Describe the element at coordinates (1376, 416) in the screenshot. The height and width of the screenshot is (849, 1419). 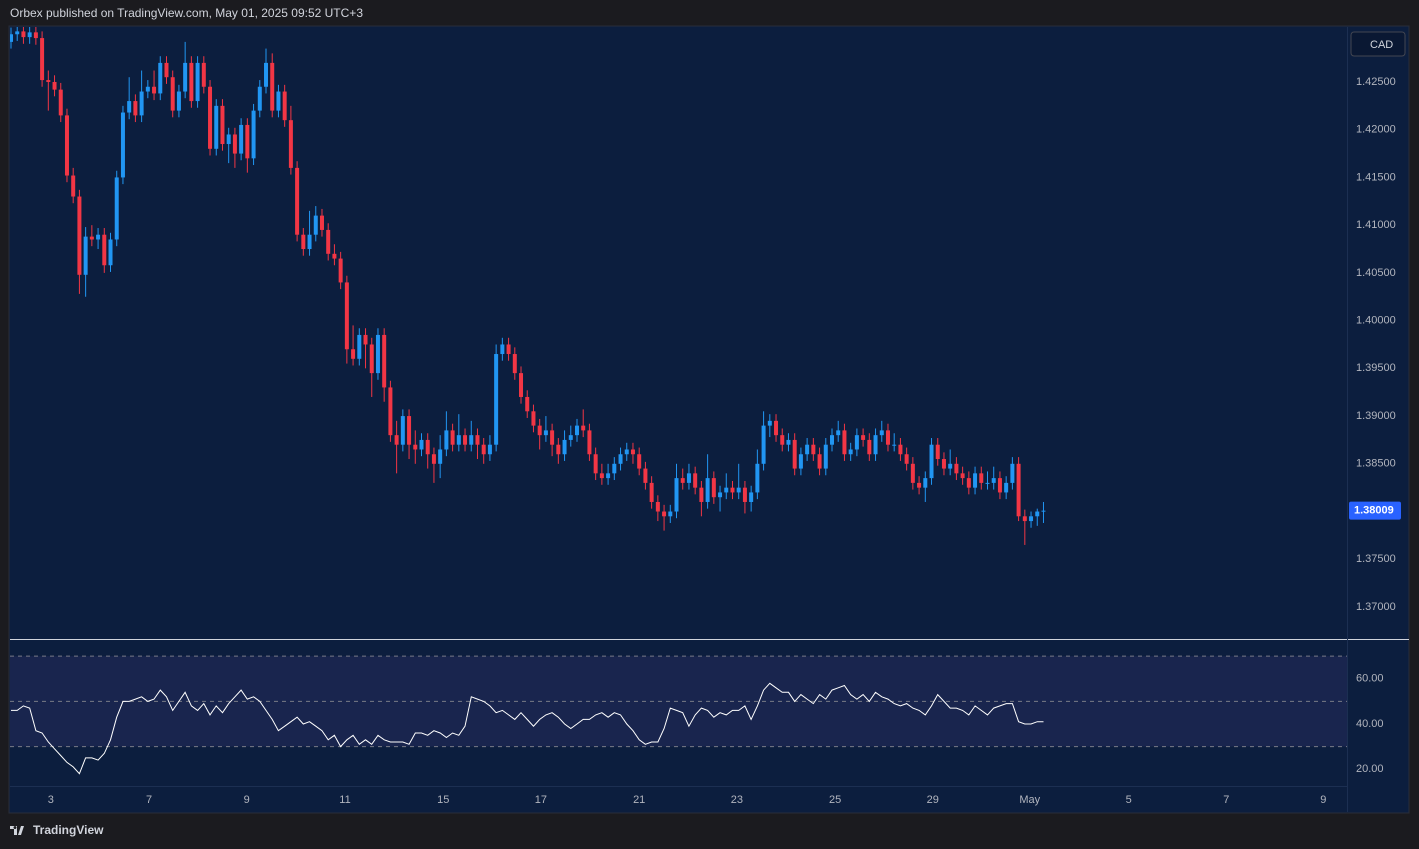
I see `y-tick-label: 1.39000` at that location.